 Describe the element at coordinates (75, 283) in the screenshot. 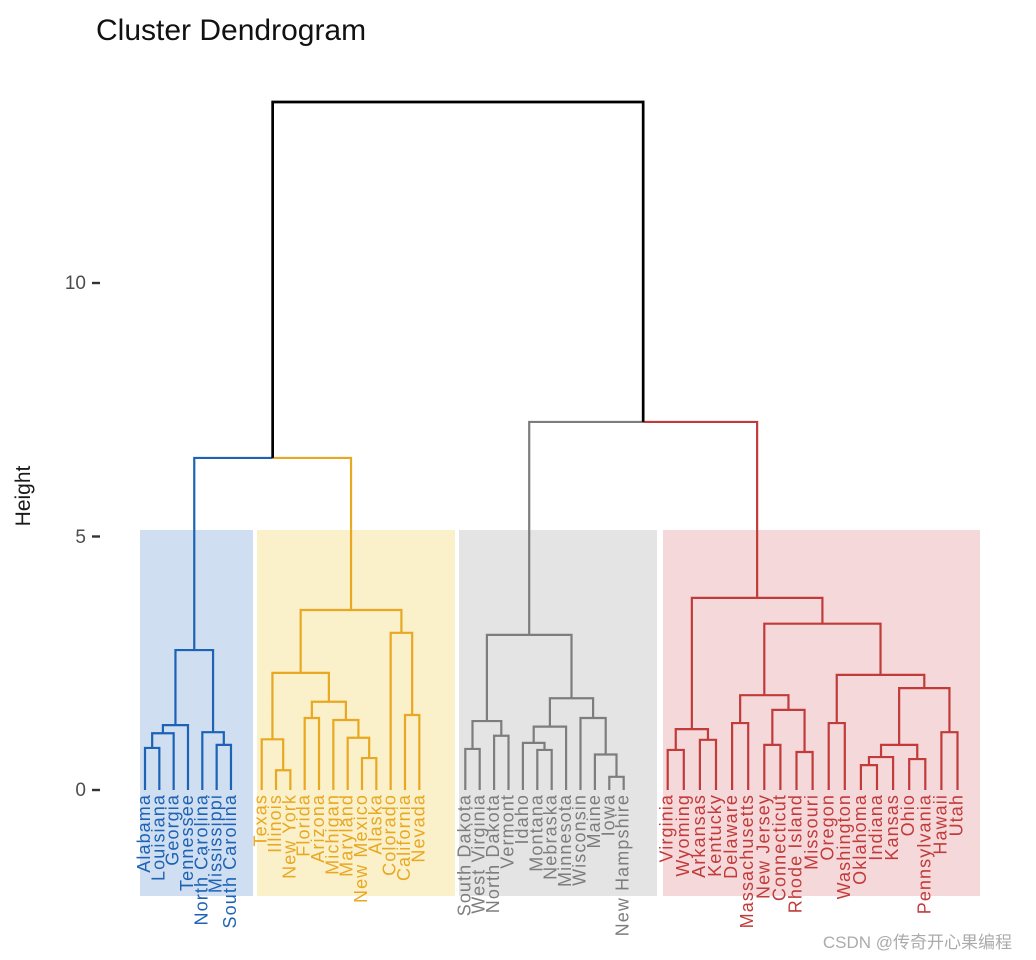

I see `y-tick-label: 10` at that location.